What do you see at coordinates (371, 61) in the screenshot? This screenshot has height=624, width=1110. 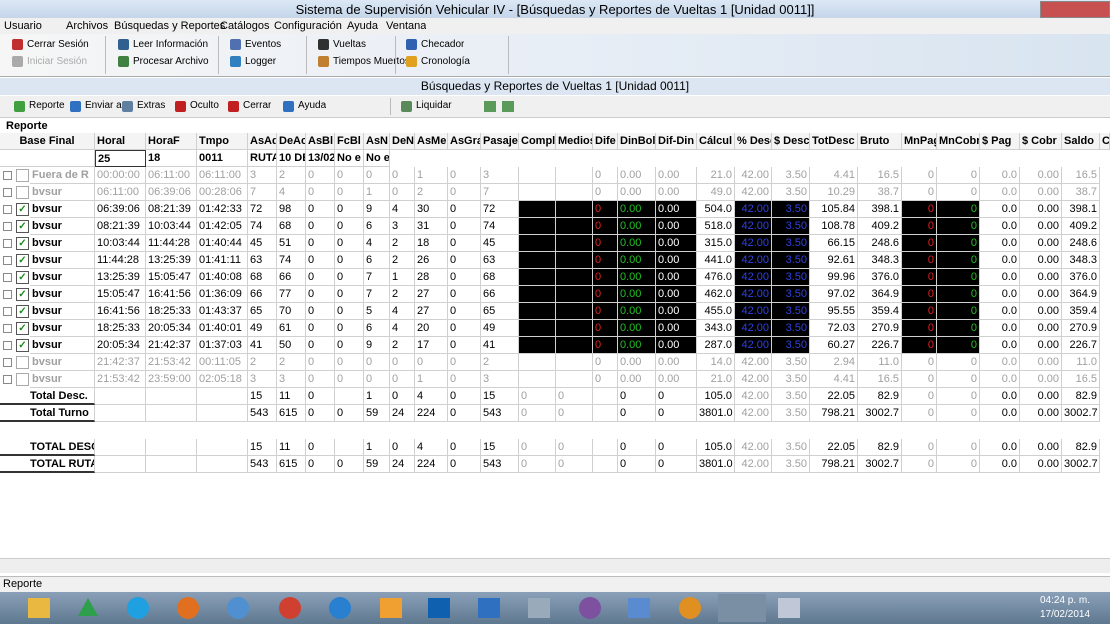 I see `ribbon-button: Tiempos Muertos` at bounding box center [371, 61].